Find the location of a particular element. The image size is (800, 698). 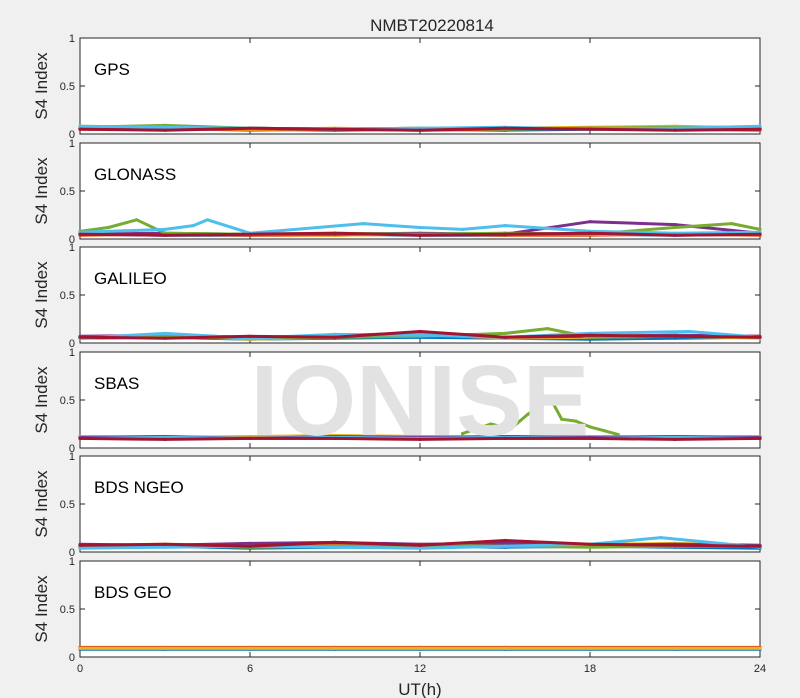

panel-label: GPS is located at coordinates (112, 69).